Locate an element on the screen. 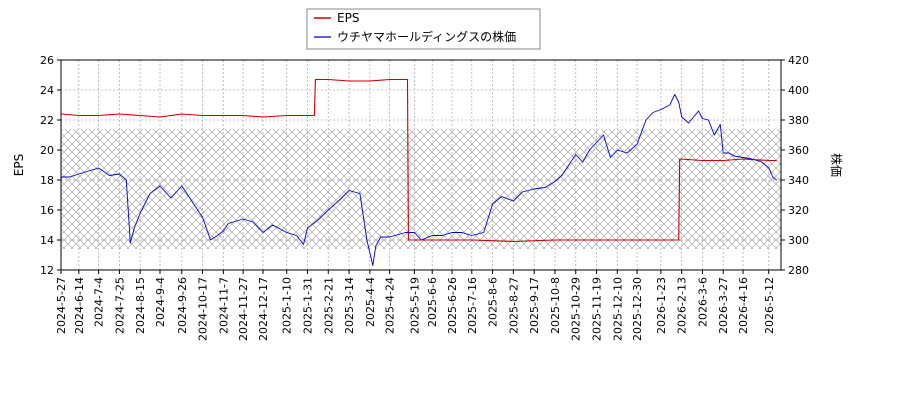 The image size is (900, 400). y-left-tick-label: 20 is located at coordinates (47, 150).